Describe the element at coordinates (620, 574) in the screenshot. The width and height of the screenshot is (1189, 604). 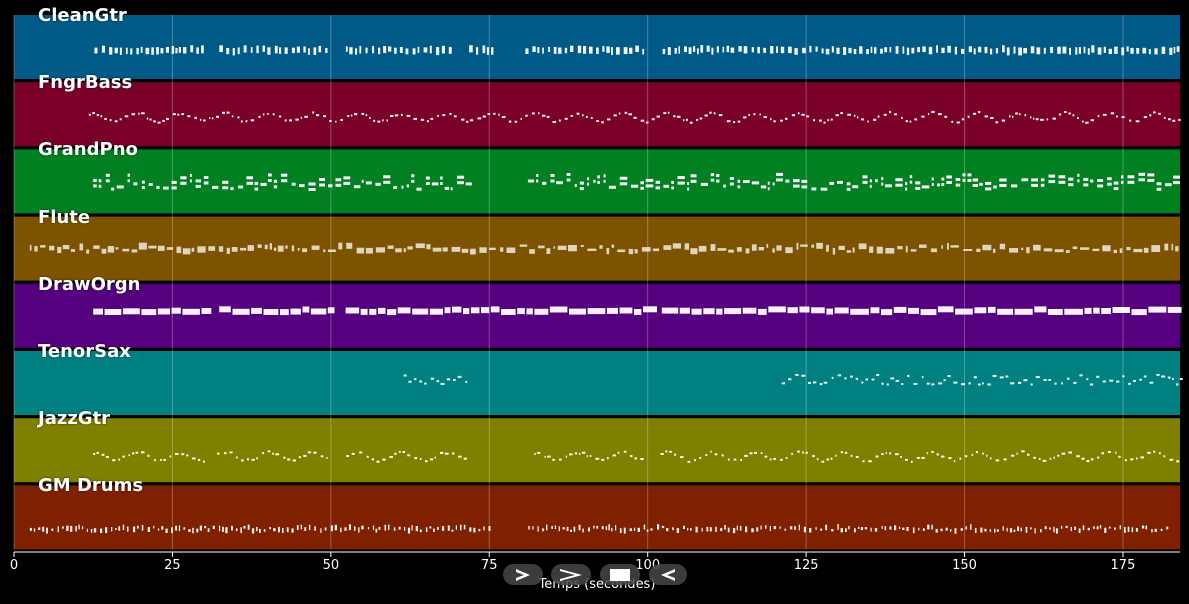
I see `stop-button` at that location.